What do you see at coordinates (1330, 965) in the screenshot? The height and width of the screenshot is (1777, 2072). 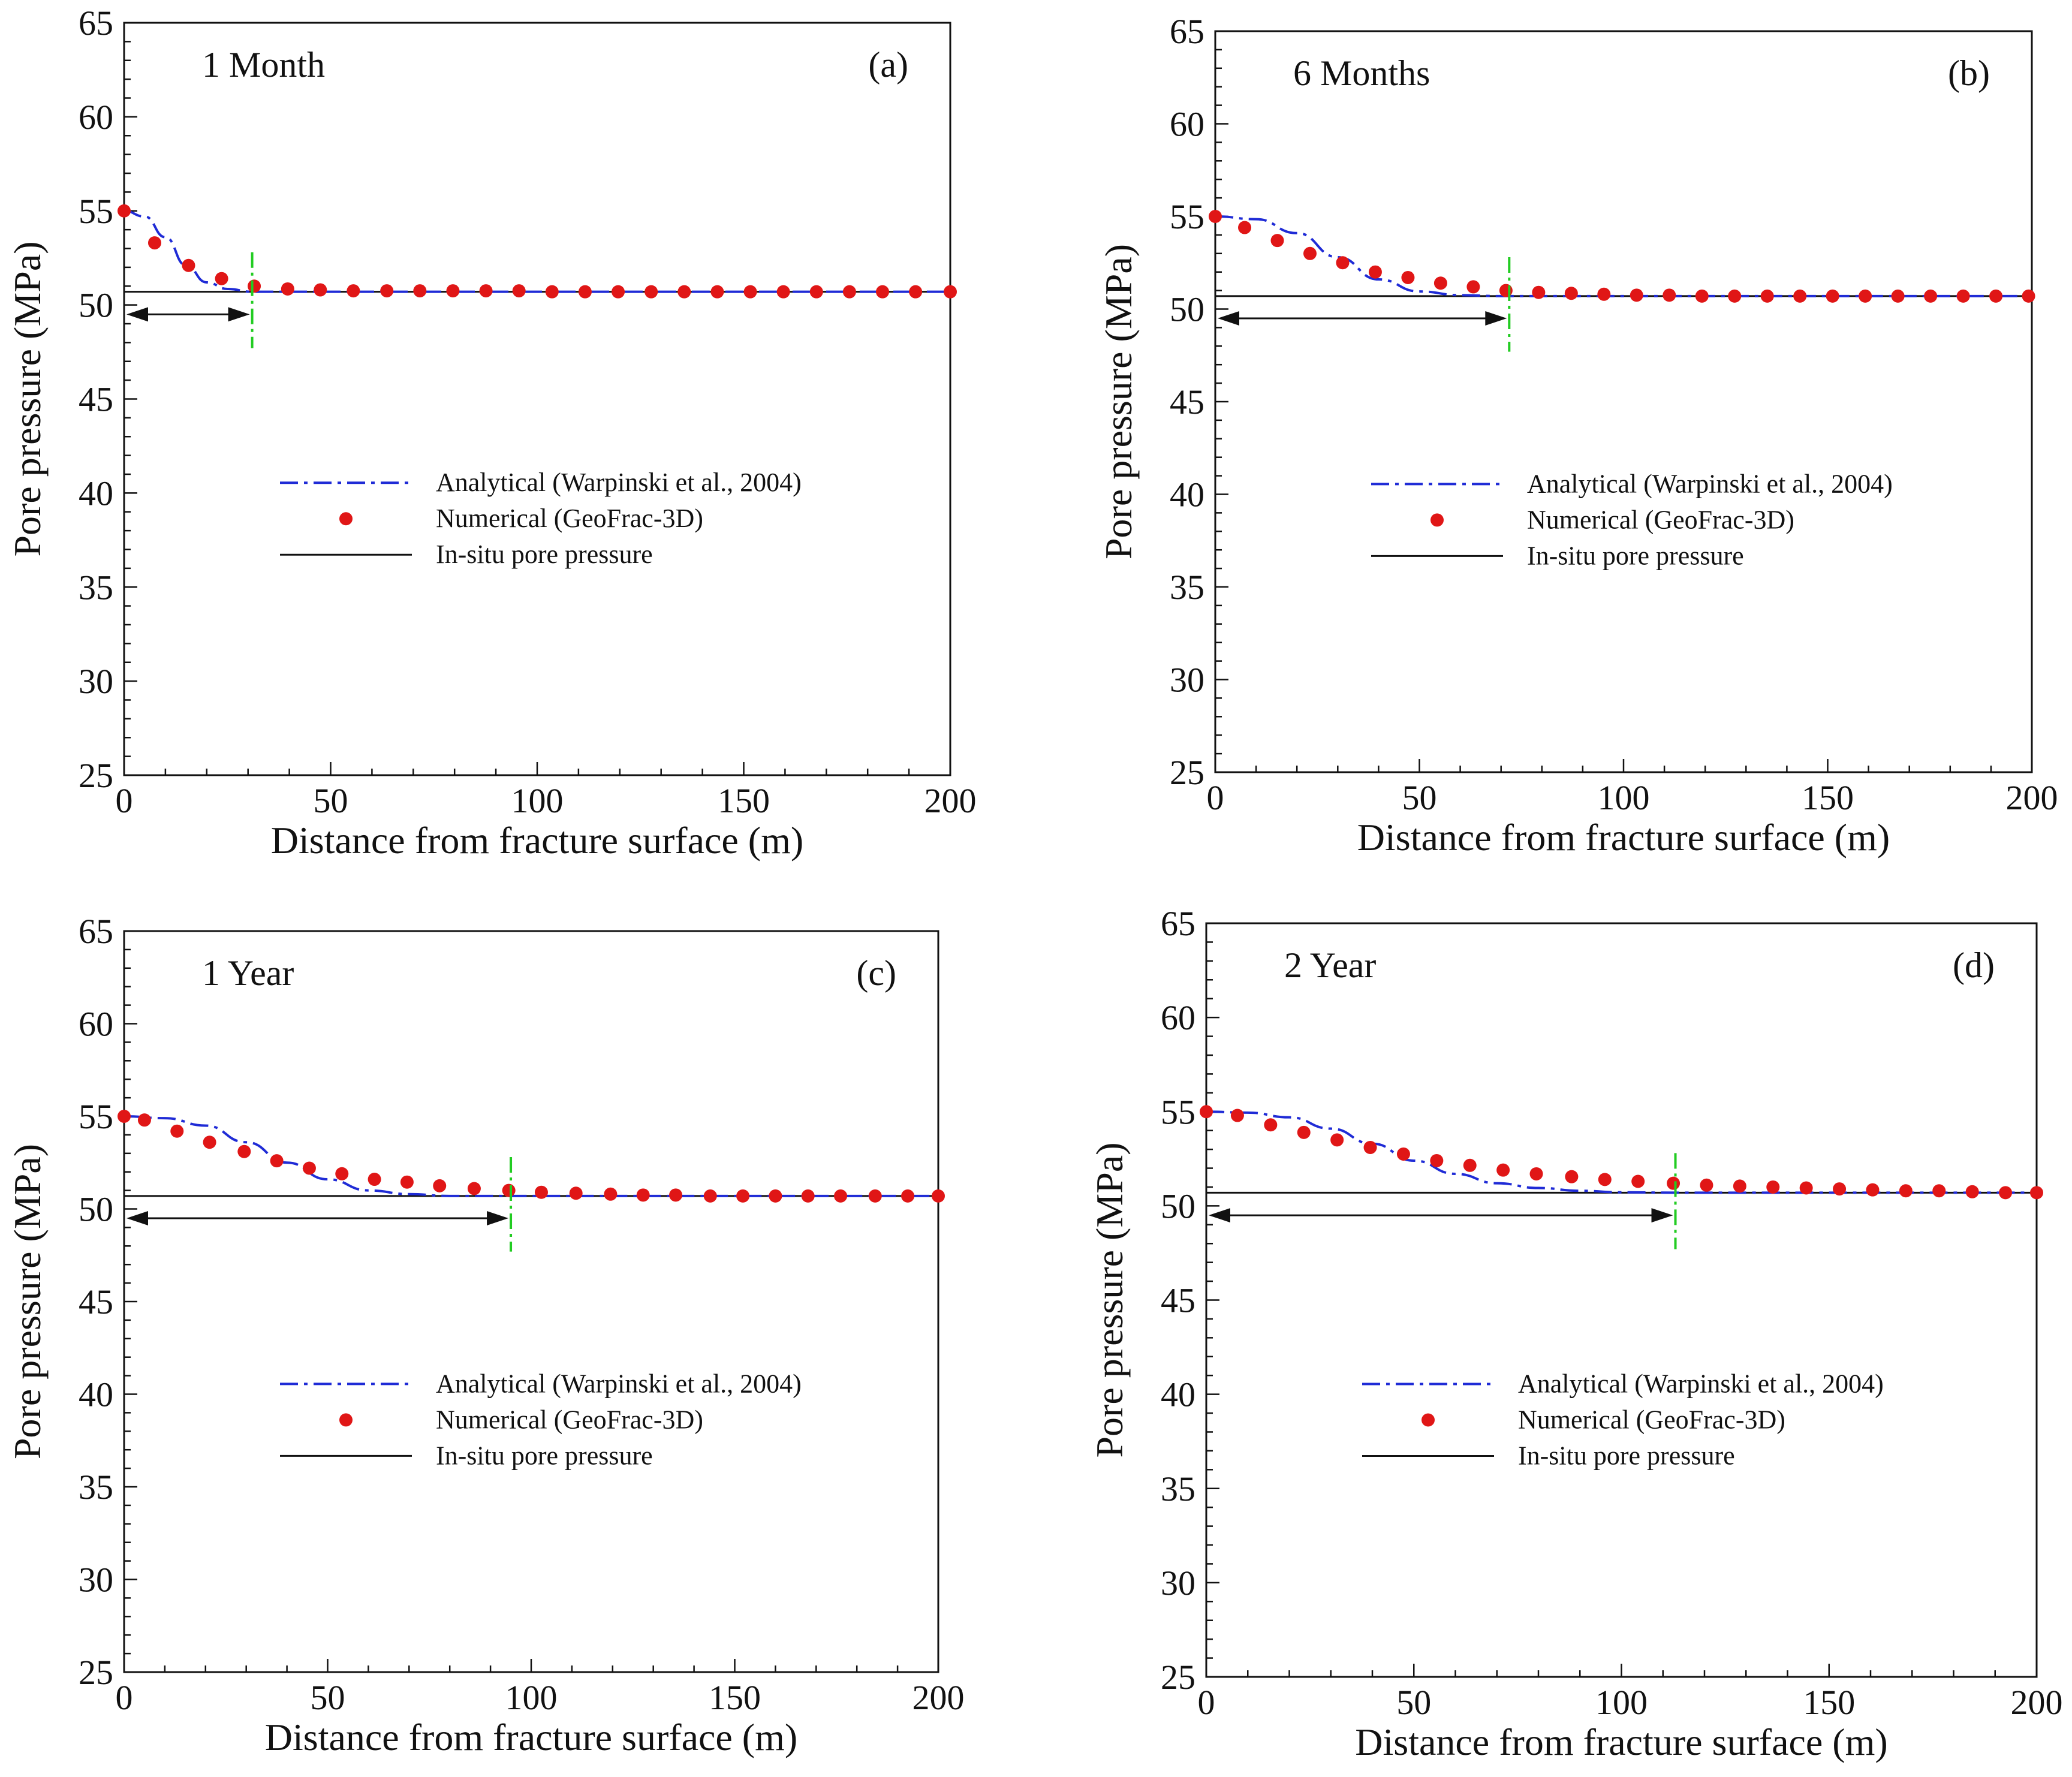 I see `panel-title: 2 Year` at bounding box center [1330, 965].